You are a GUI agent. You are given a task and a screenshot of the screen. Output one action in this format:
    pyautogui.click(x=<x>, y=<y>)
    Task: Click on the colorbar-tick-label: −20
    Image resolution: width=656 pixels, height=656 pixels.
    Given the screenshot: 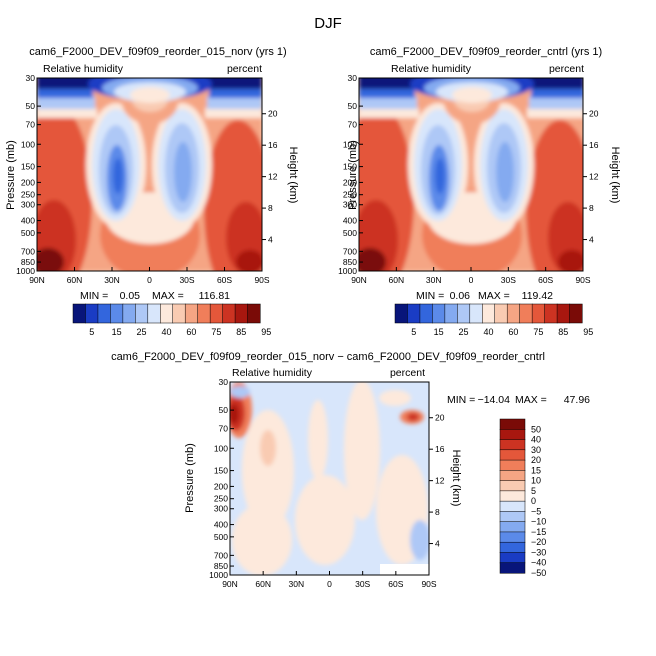 What is the action you would take?
    pyautogui.click(x=538, y=542)
    